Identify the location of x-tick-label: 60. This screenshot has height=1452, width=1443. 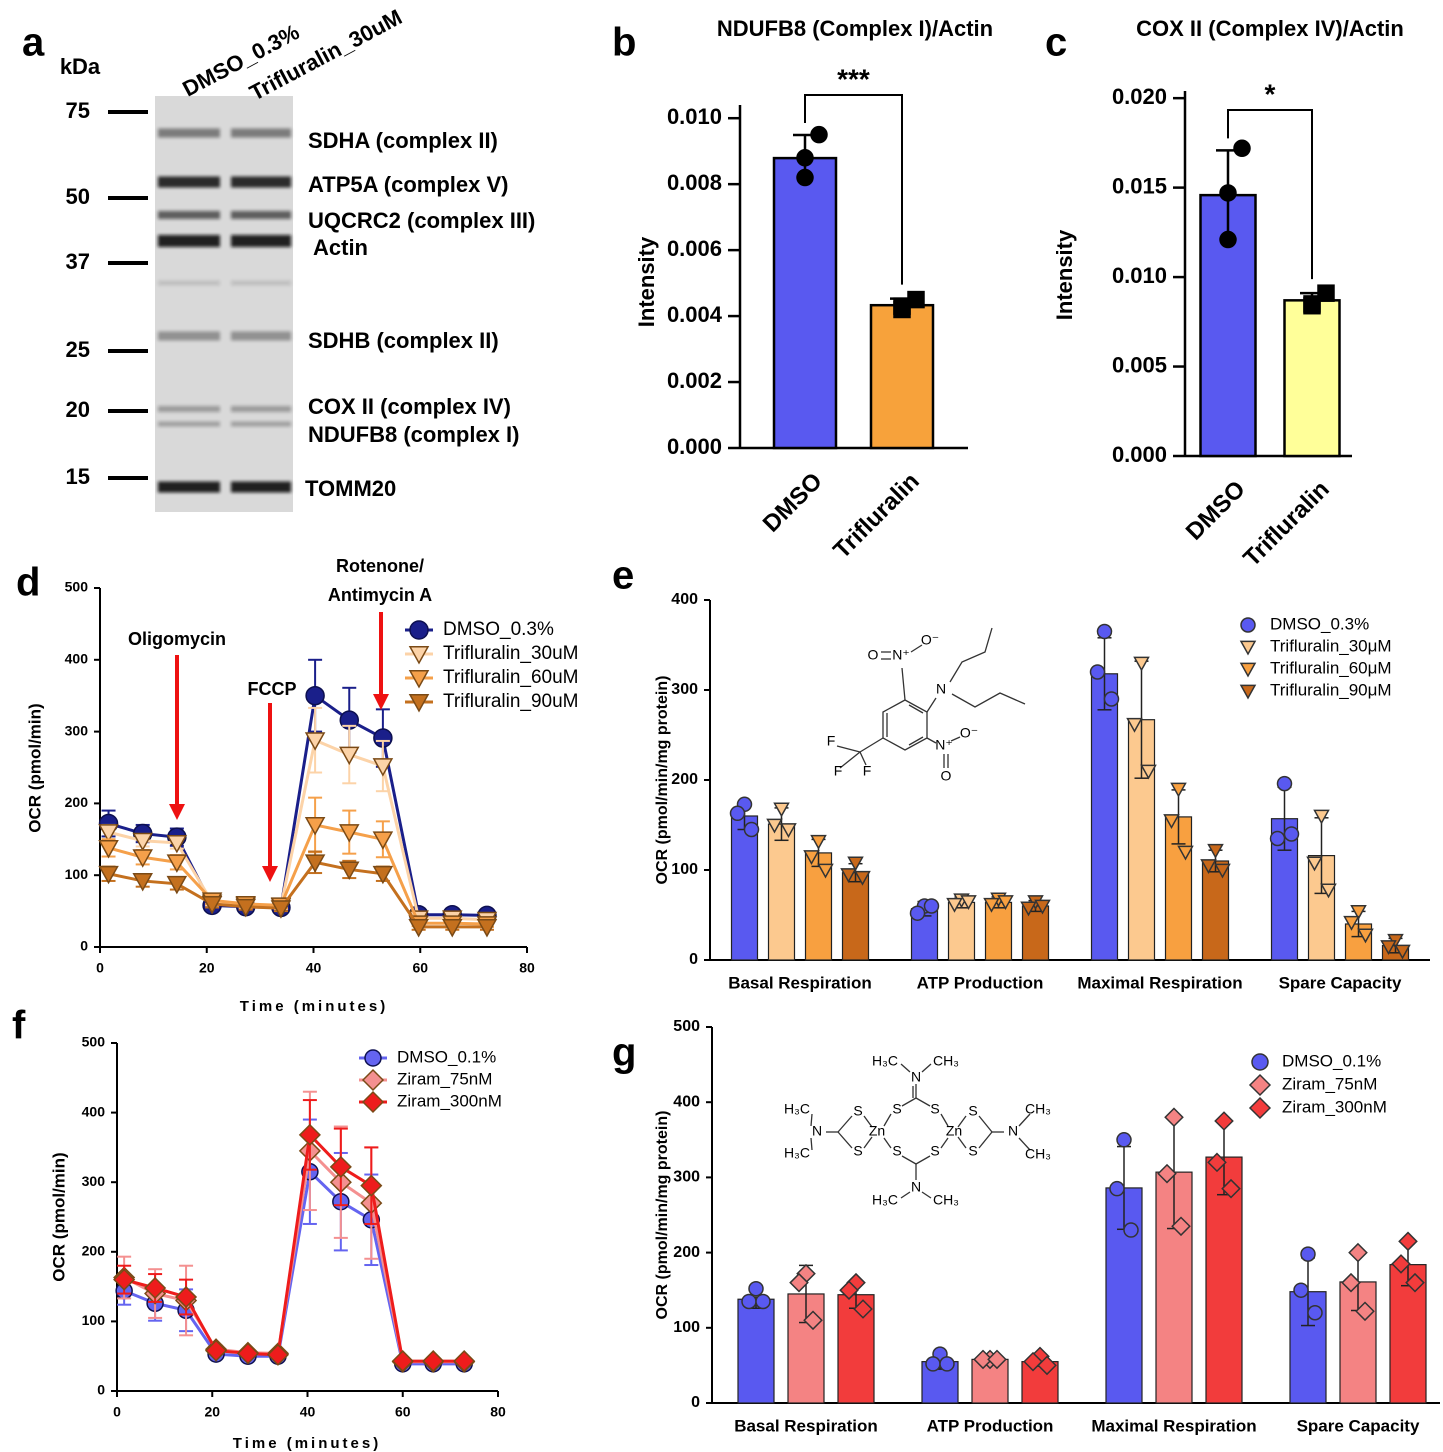
(403, 1412).